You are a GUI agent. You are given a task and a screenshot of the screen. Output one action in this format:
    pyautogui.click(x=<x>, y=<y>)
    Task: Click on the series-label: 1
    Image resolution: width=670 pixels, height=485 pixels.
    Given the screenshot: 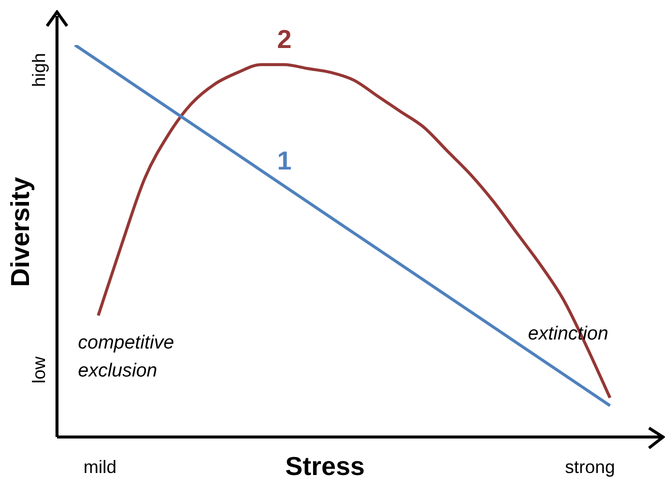 What is the action you would take?
    pyautogui.click(x=284, y=160)
    